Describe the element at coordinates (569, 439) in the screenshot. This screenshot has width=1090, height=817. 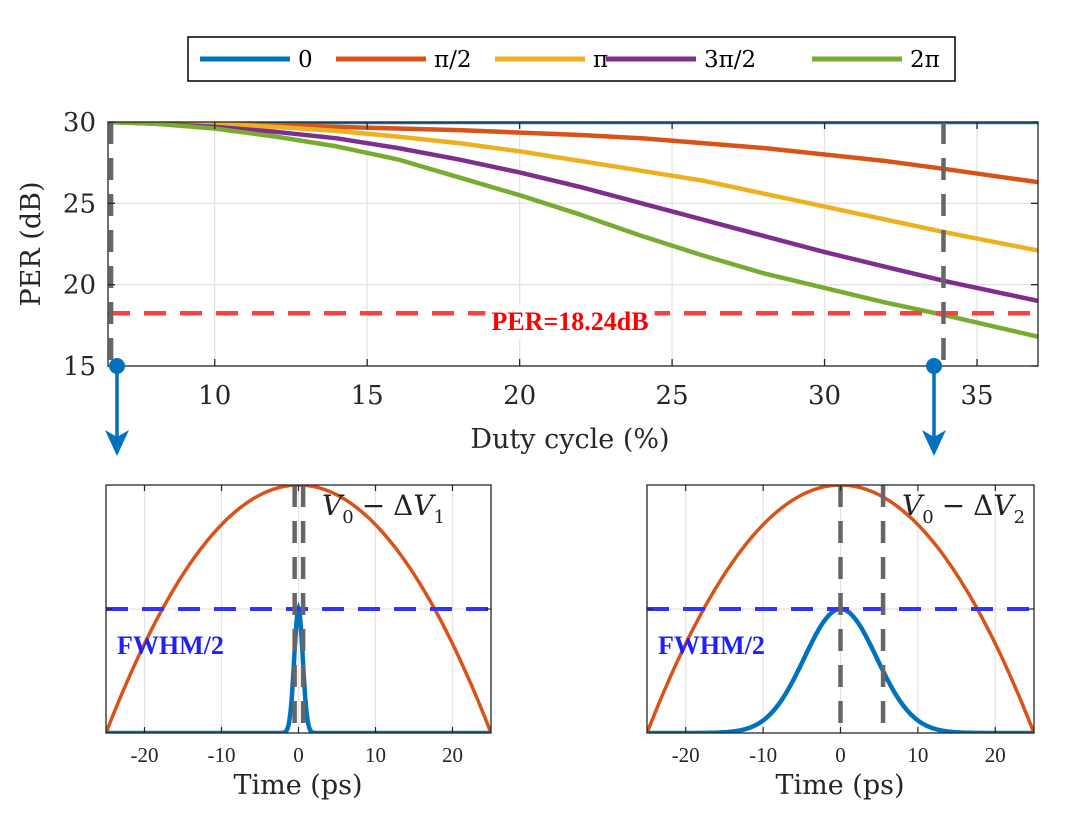
I see `main-xlabel: Duty cycle (%)` at that location.